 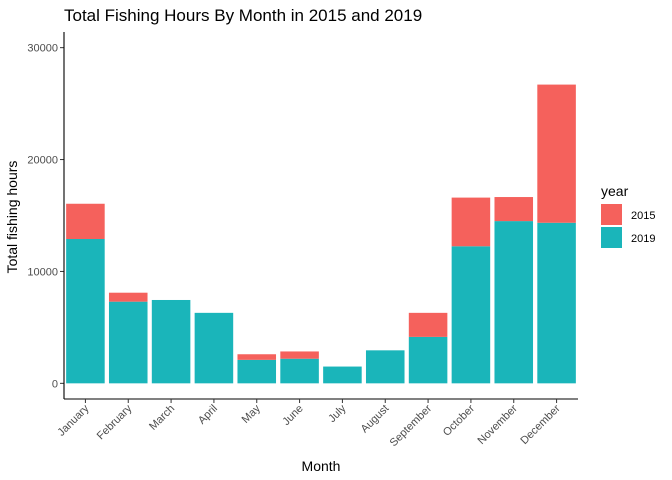 I want to click on bar-2019-august, so click(x=385, y=367).